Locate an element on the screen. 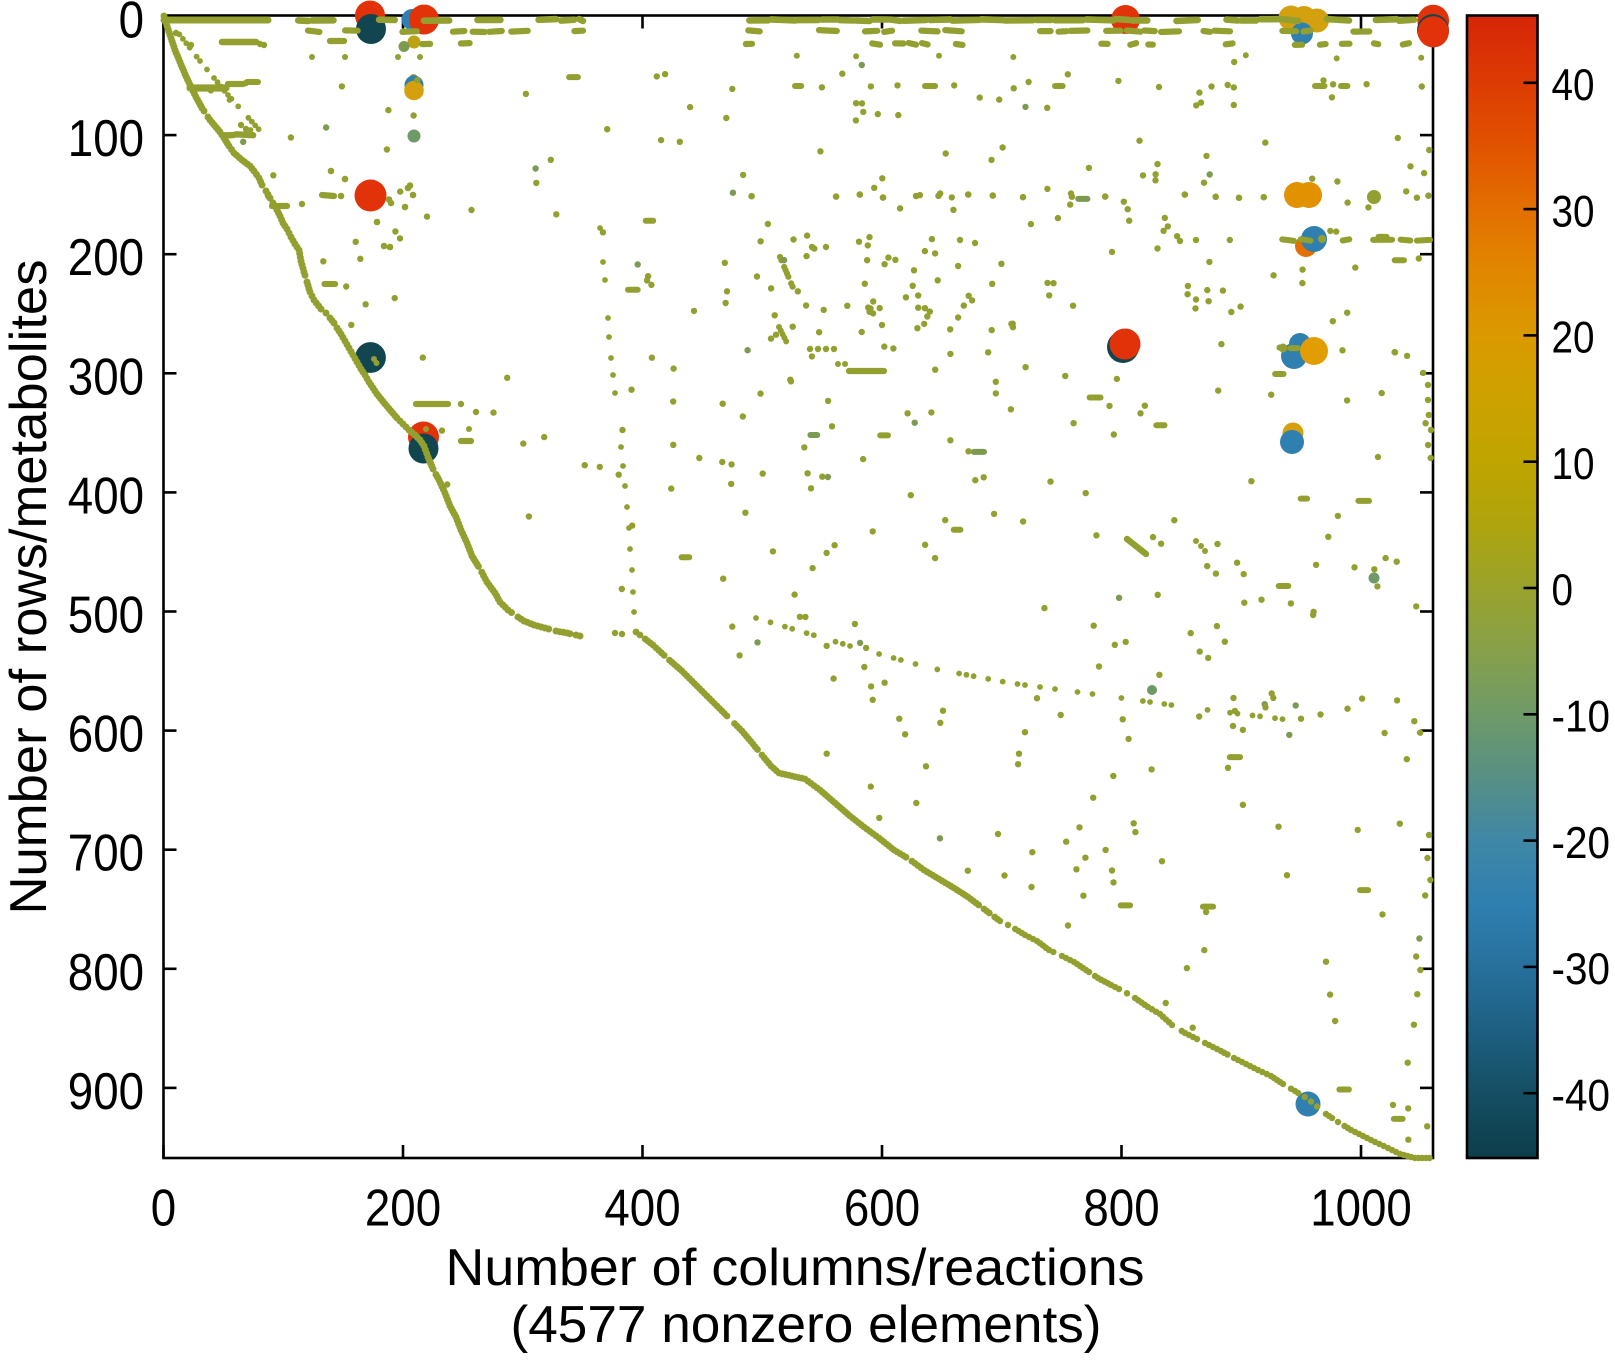 This screenshot has height=1365, width=1615. svg-text: 300 is located at coordinates (106, 377).